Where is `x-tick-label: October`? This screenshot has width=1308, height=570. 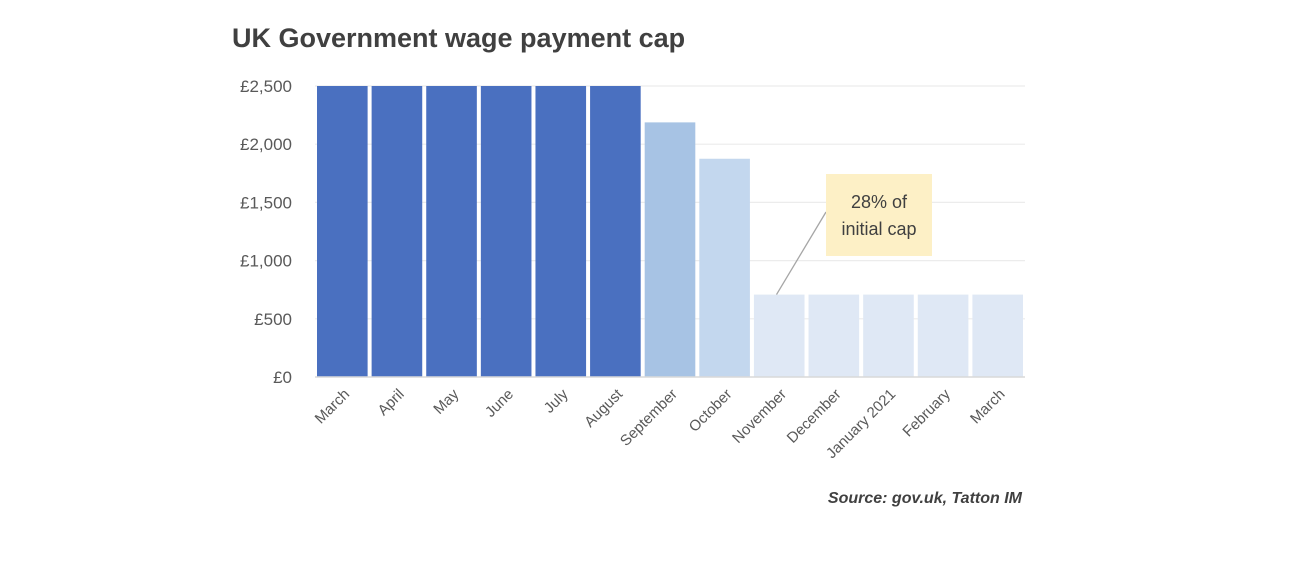 x-tick-label: October is located at coordinates (711, 411).